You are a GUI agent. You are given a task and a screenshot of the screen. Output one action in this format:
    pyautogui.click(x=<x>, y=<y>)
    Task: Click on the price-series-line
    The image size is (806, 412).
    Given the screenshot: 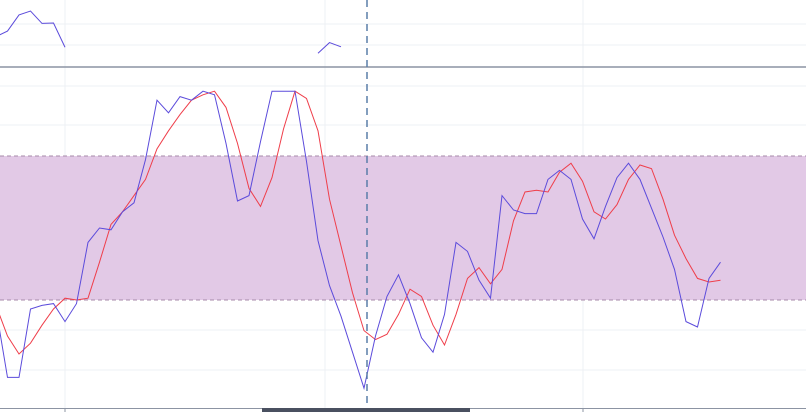 What is the action you would take?
    pyautogui.click(x=33, y=29)
    